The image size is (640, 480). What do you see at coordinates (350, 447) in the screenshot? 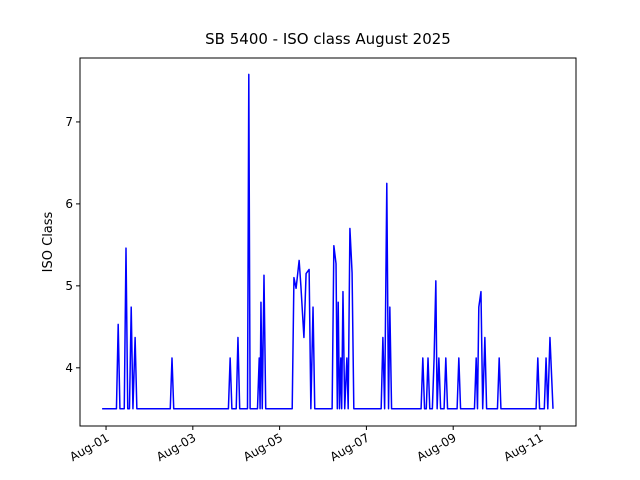
I see `x-tick-label: Aug-07` at bounding box center [350, 447].